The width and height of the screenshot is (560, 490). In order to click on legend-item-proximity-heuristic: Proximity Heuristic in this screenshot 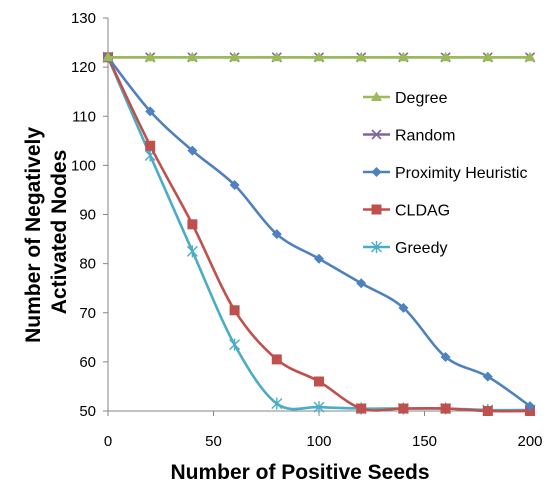, I will do `click(445, 173)`.